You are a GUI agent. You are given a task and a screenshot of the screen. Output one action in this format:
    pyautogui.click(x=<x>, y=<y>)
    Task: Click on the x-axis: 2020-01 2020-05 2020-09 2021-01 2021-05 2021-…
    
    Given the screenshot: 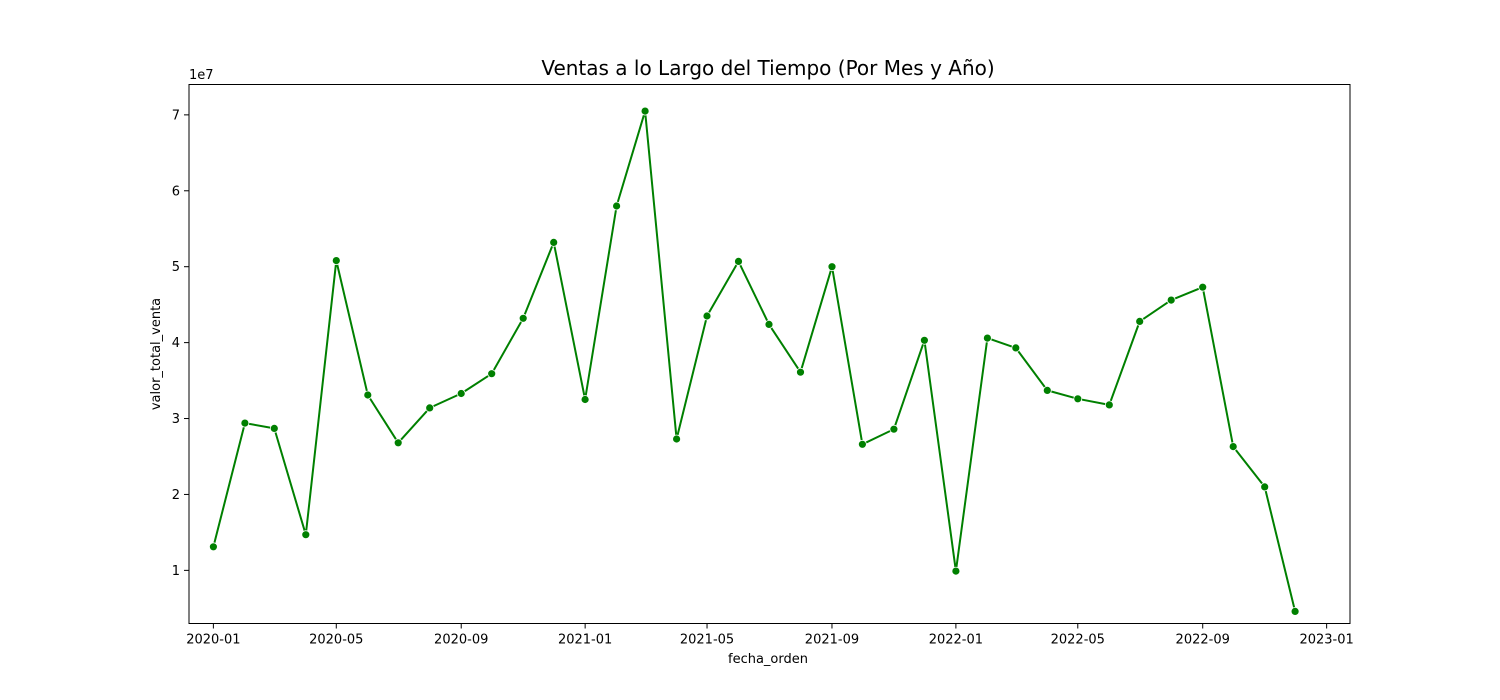 What is the action you would take?
    pyautogui.click(x=770, y=635)
    